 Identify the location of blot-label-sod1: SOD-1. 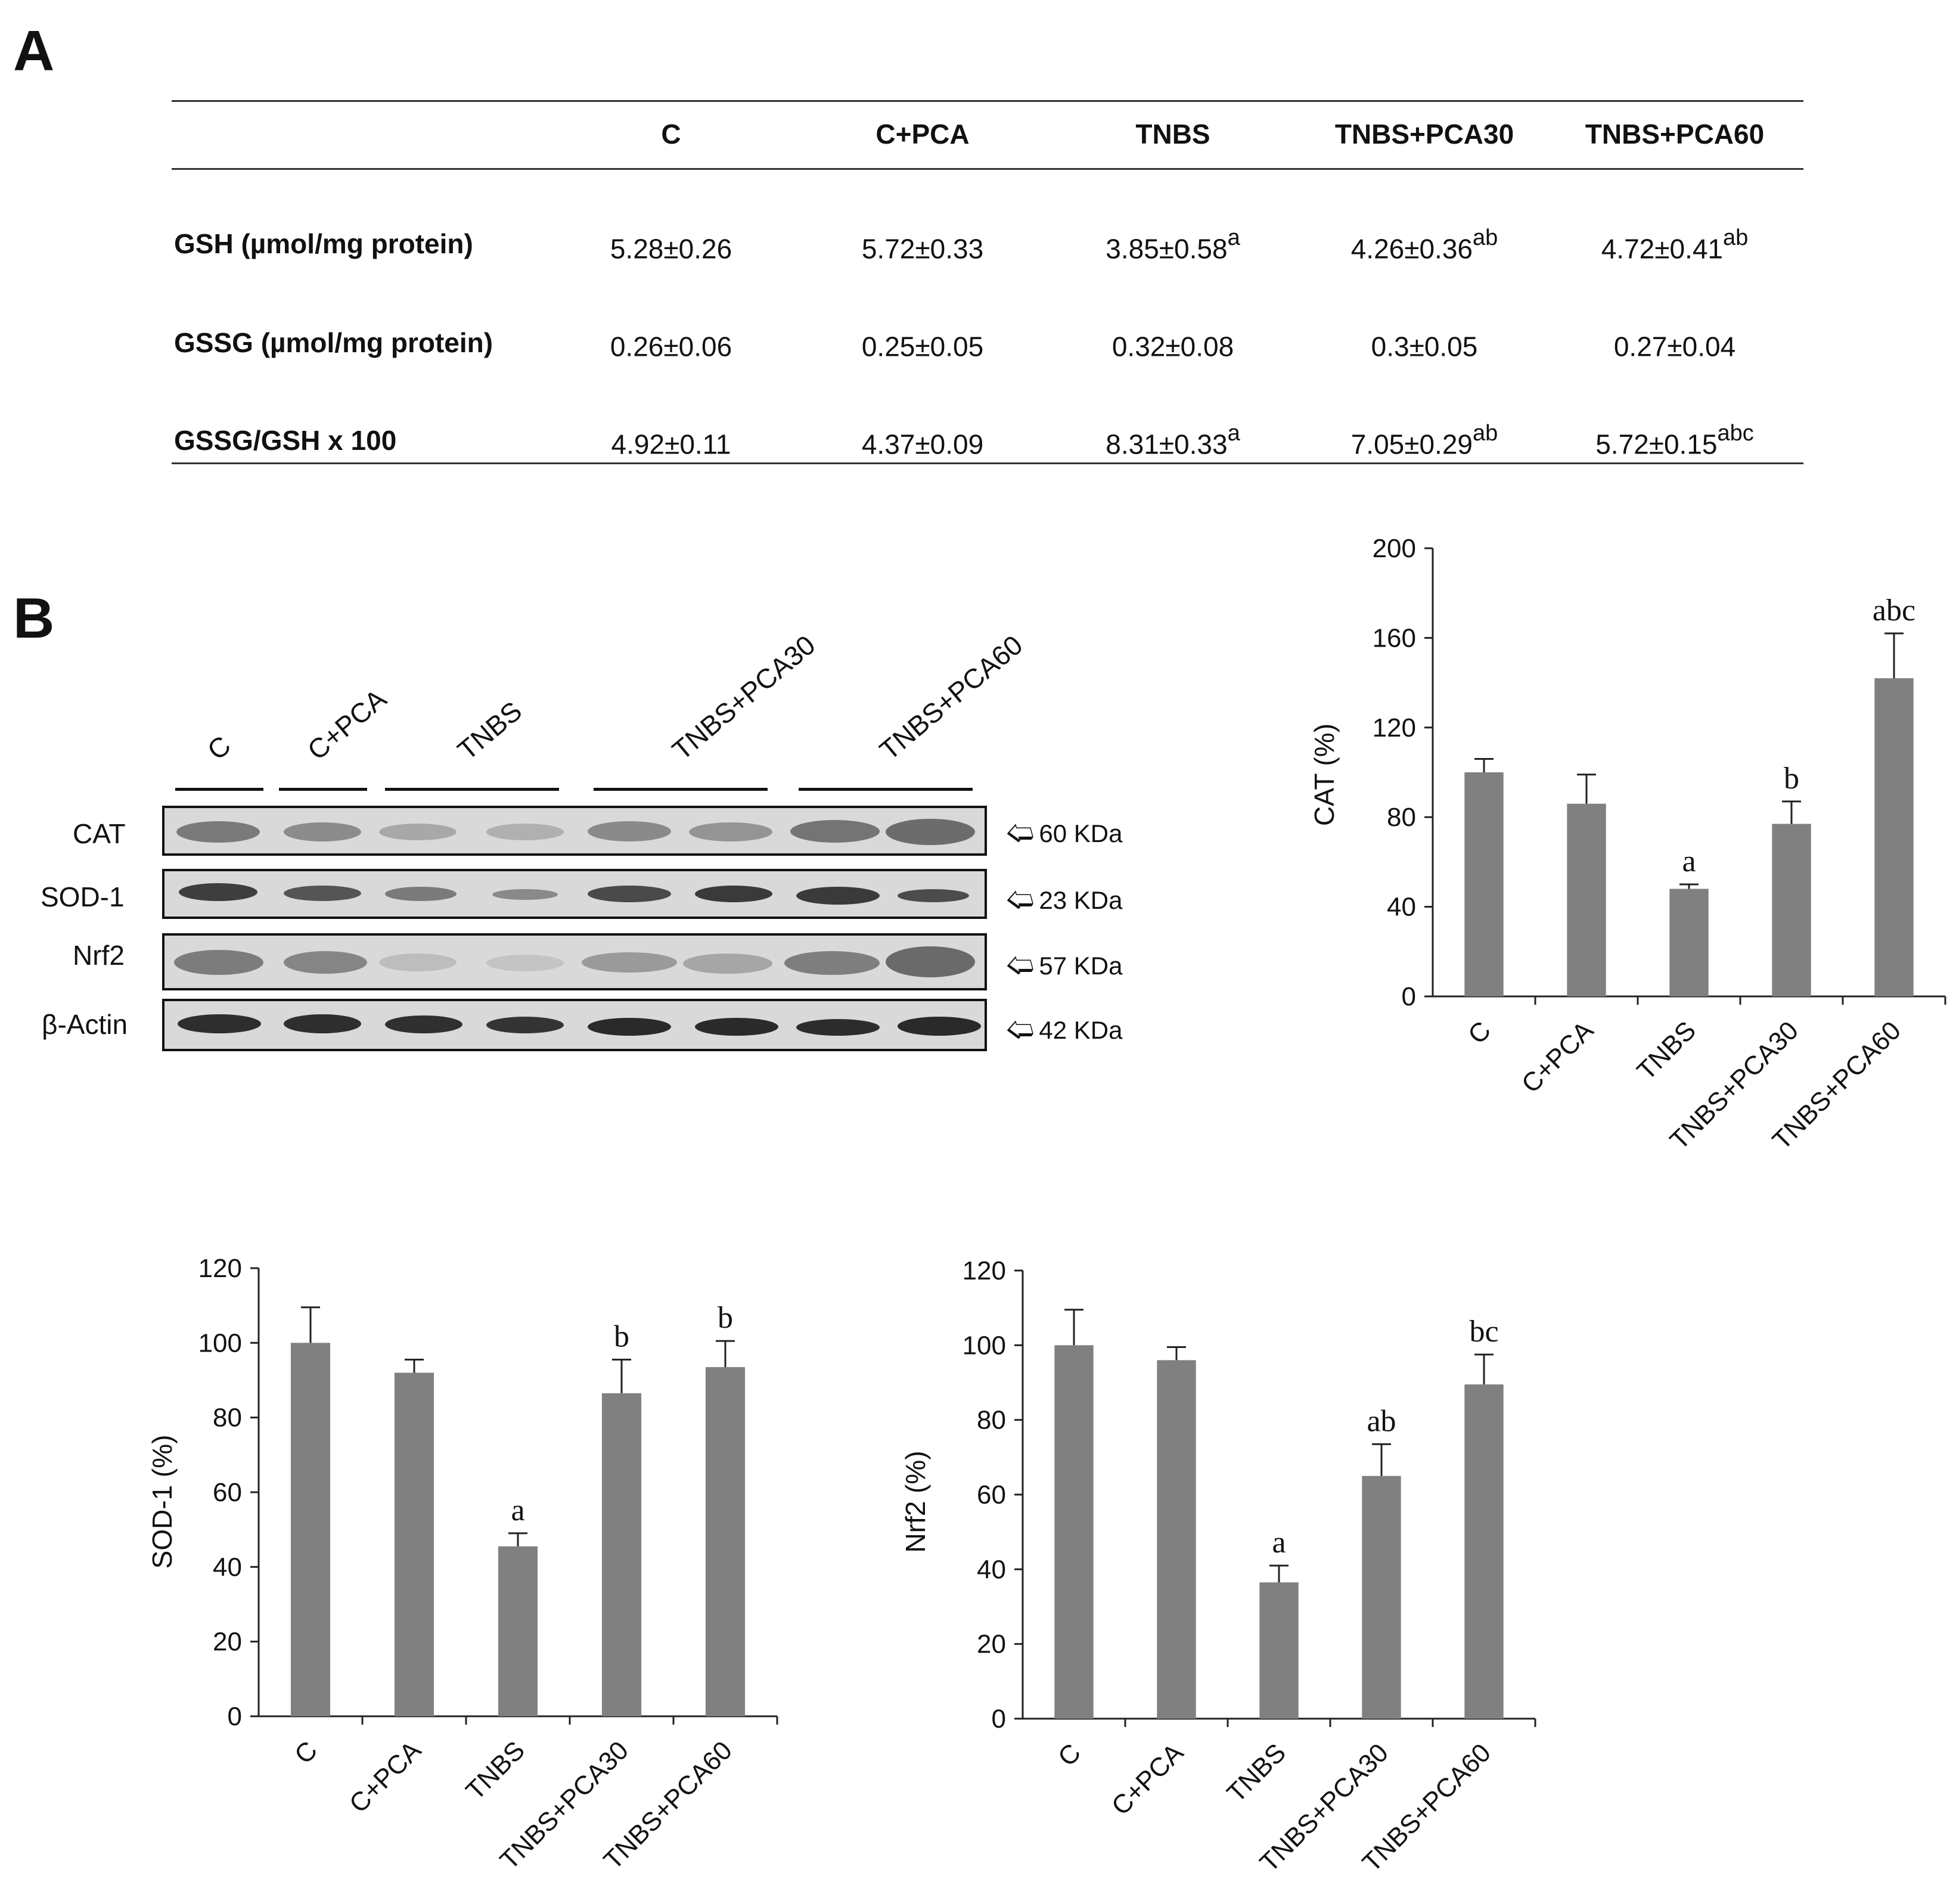
(83, 896).